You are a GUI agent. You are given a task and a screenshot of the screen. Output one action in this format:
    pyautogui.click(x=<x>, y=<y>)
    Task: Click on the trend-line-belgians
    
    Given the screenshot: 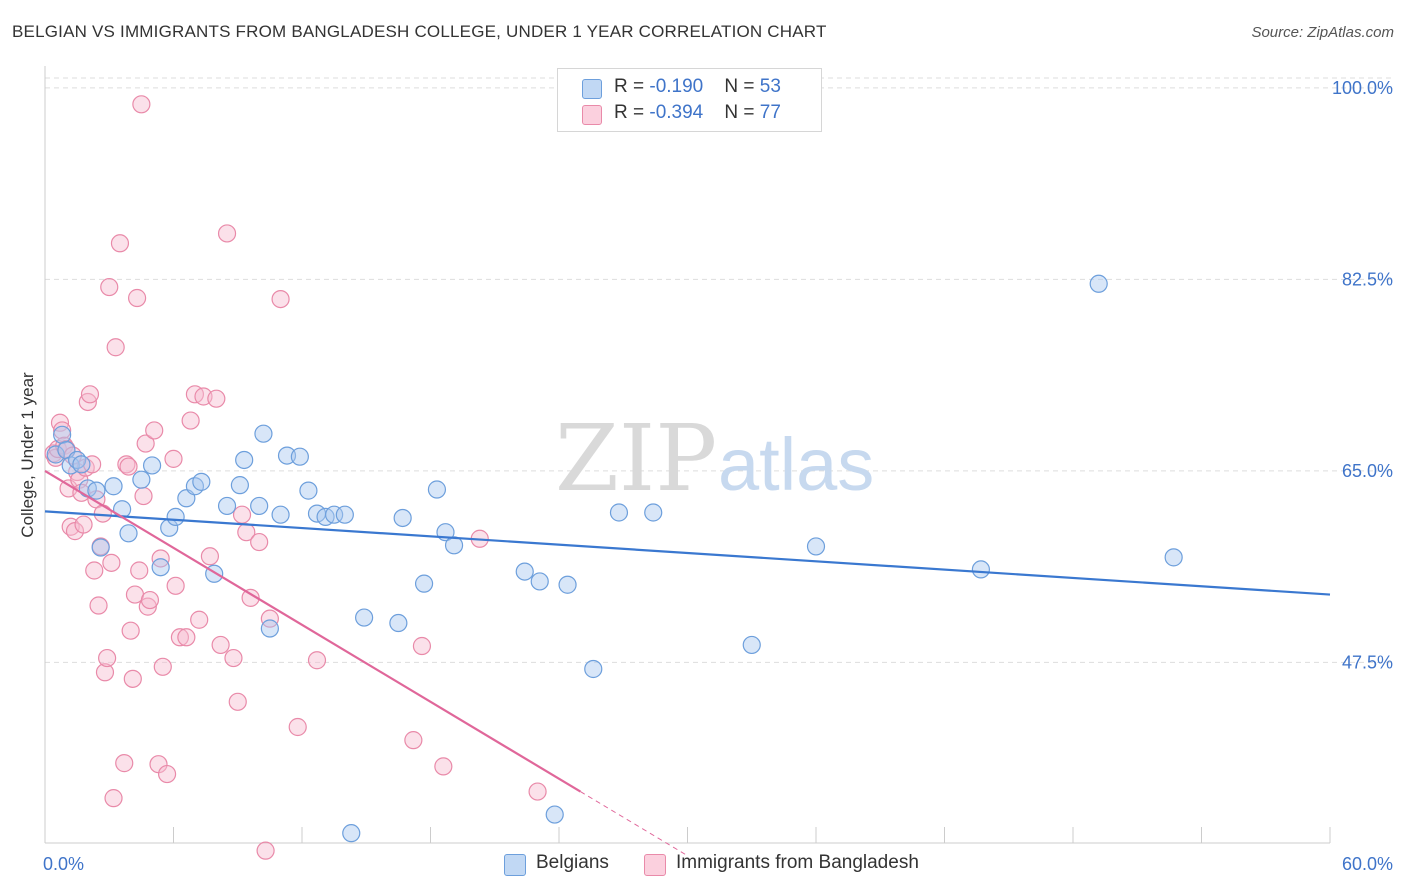 What is the action you would take?
    pyautogui.click(x=687, y=553)
    